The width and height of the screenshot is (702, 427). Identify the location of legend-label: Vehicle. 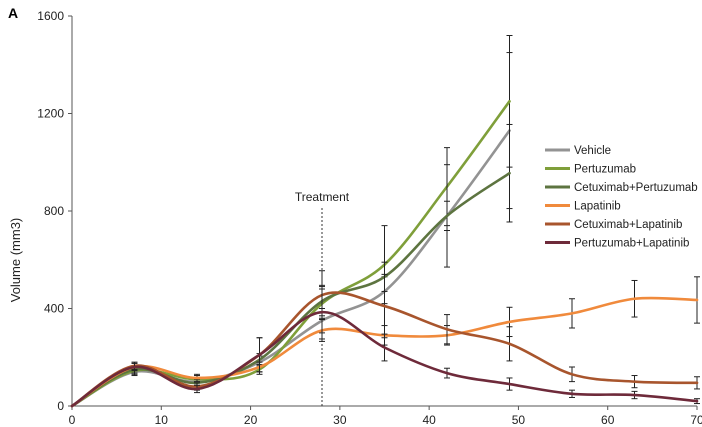
(592, 151).